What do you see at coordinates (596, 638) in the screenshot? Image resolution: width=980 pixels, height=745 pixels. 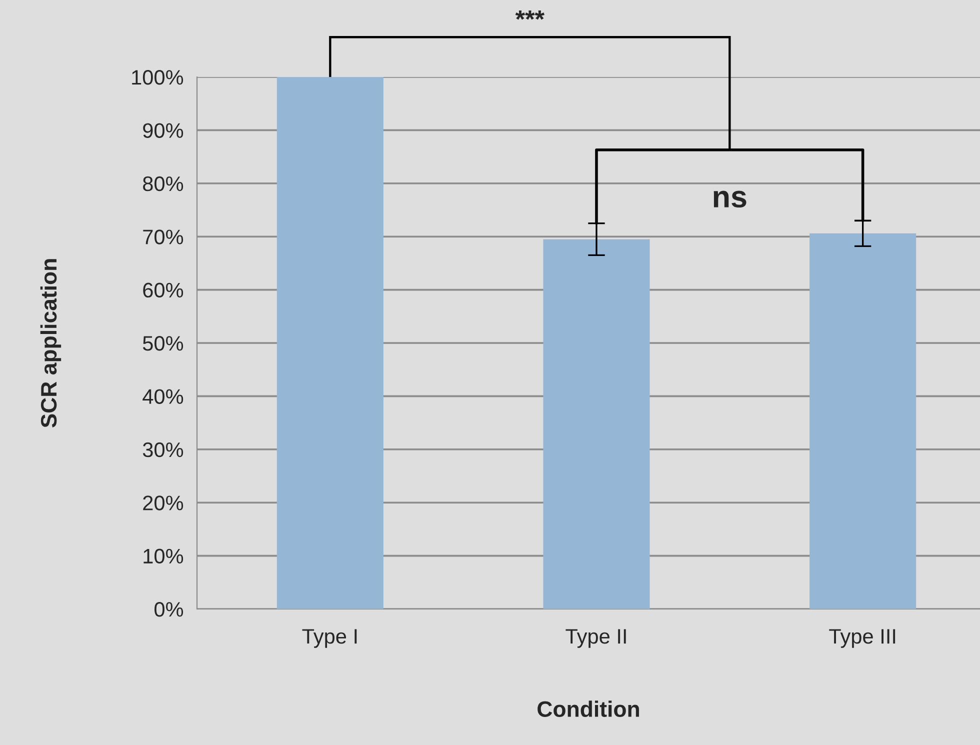 I see `x-tick-label: Type II` at bounding box center [596, 638].